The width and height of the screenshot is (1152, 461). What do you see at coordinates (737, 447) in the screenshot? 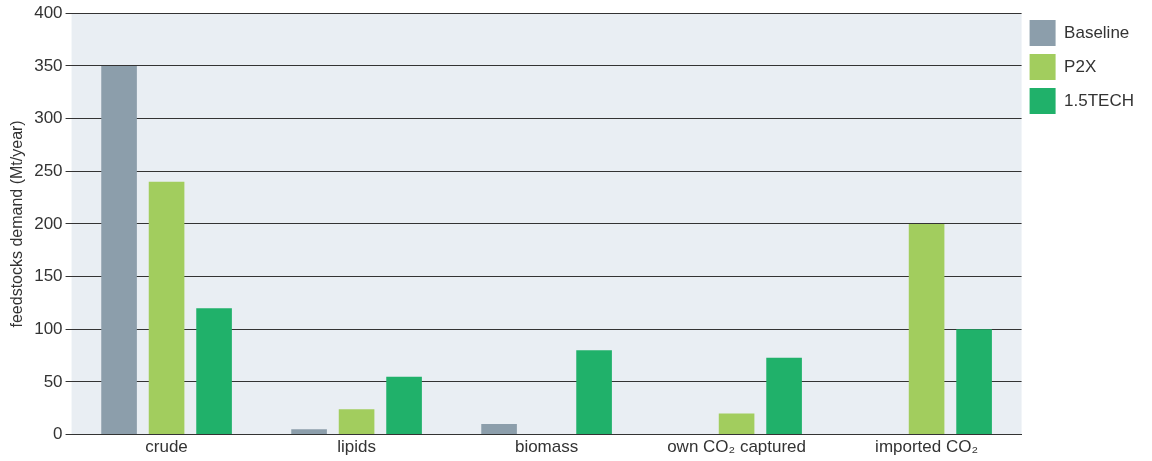
I see `x-tick-label: own CO₂ captured` at bounding box center [737, 447].